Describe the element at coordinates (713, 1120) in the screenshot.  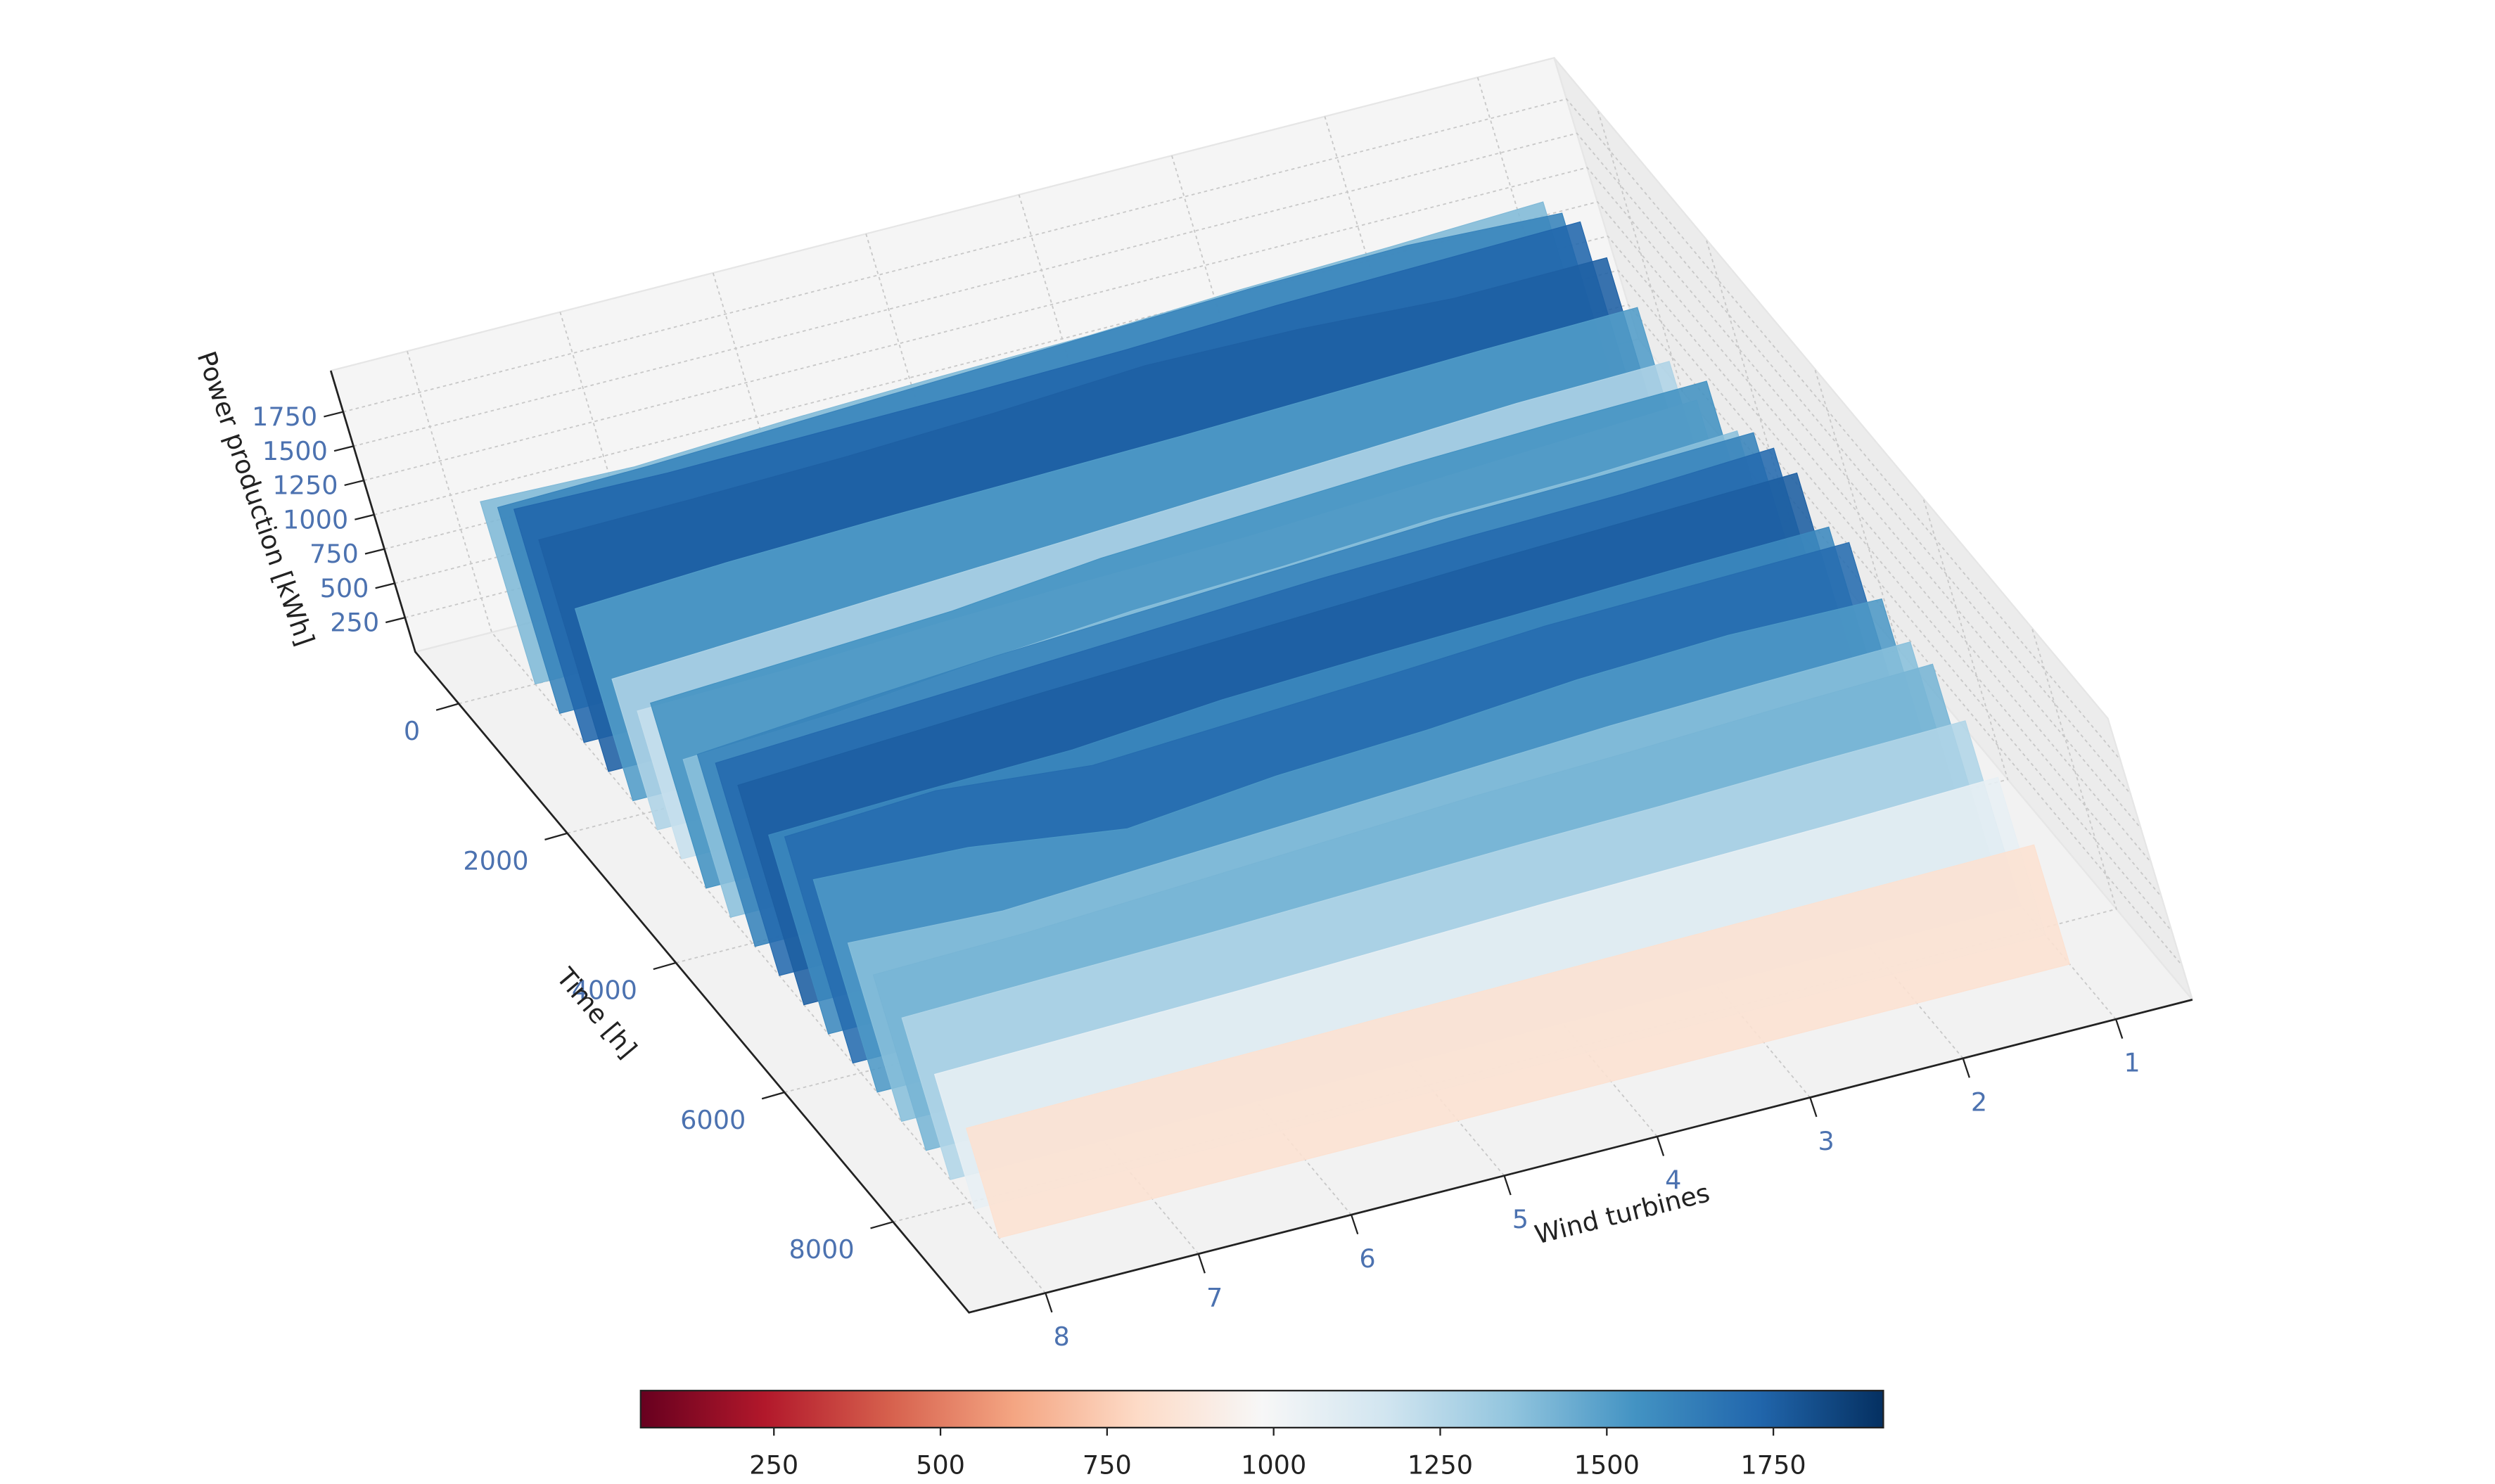
I see `y-tick-label: 6000` at that location.